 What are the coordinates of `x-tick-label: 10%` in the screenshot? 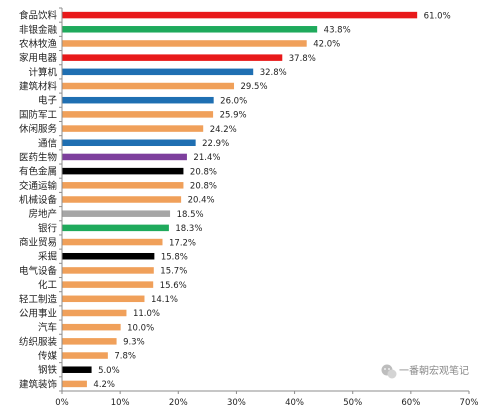 It's located at (120, 403).